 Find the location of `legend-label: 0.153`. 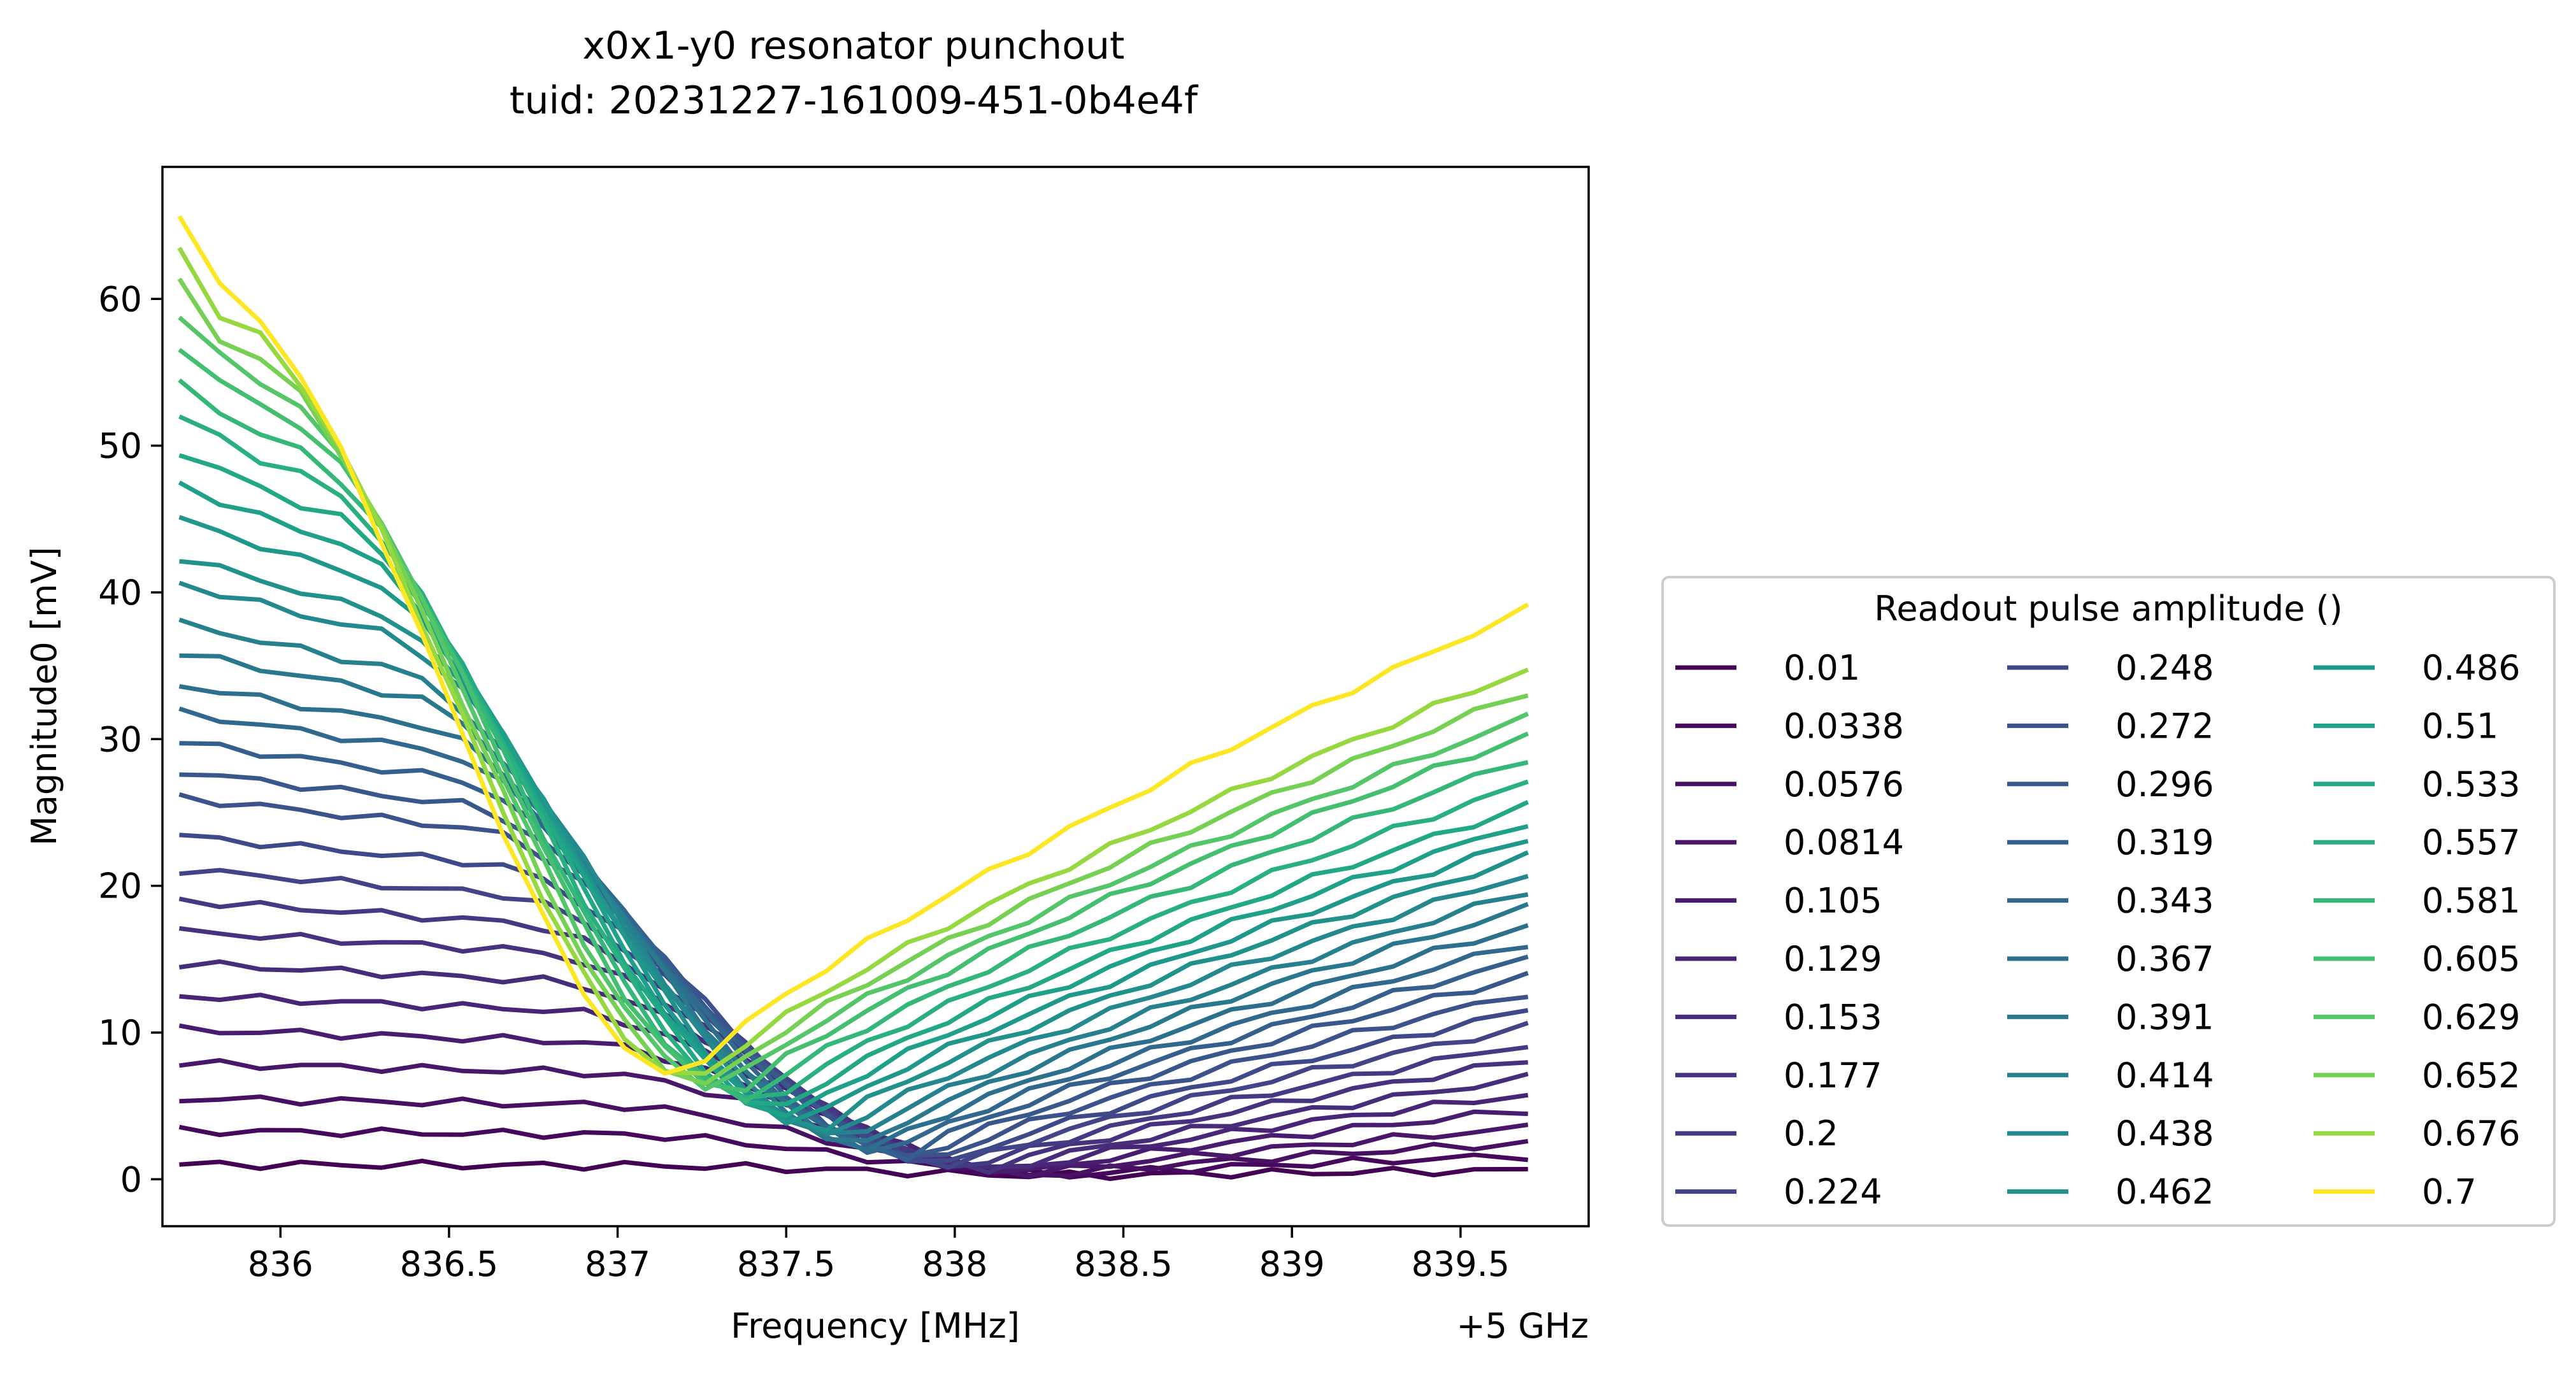

legend-label: 0.153 is located at coordinates (1833, 1017).